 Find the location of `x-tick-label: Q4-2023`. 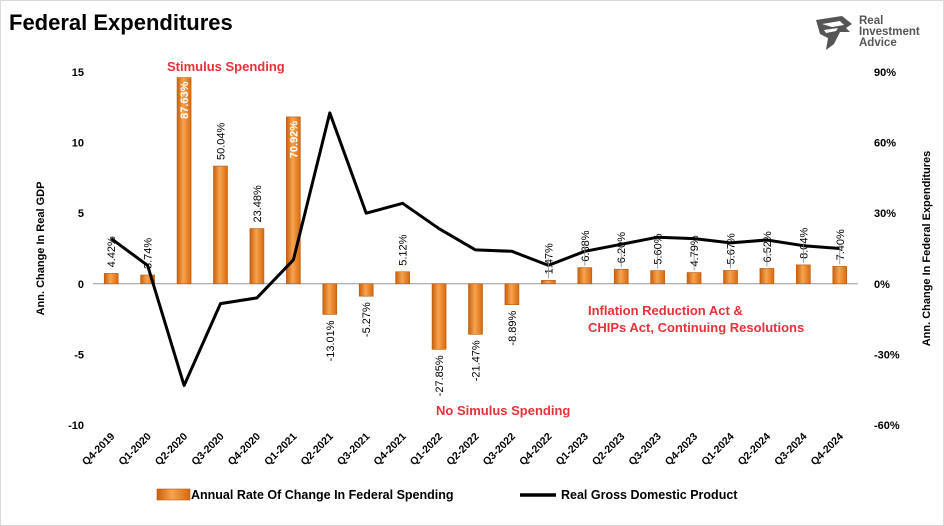

x-tick-label: Q4-2023 is located at coordinates (681, 449).